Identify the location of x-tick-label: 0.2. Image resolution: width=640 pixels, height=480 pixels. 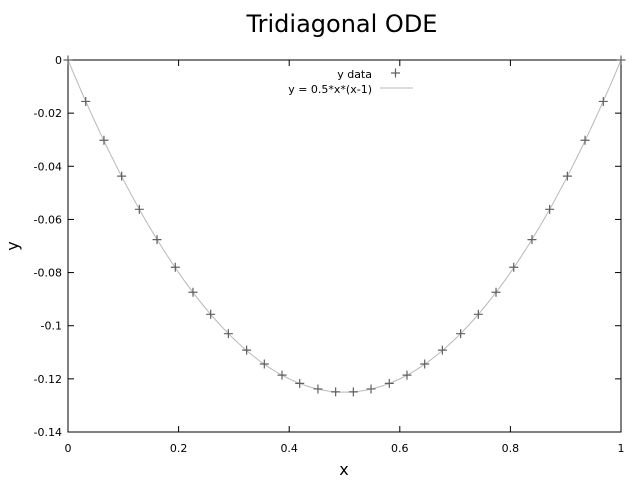
(179, 448).